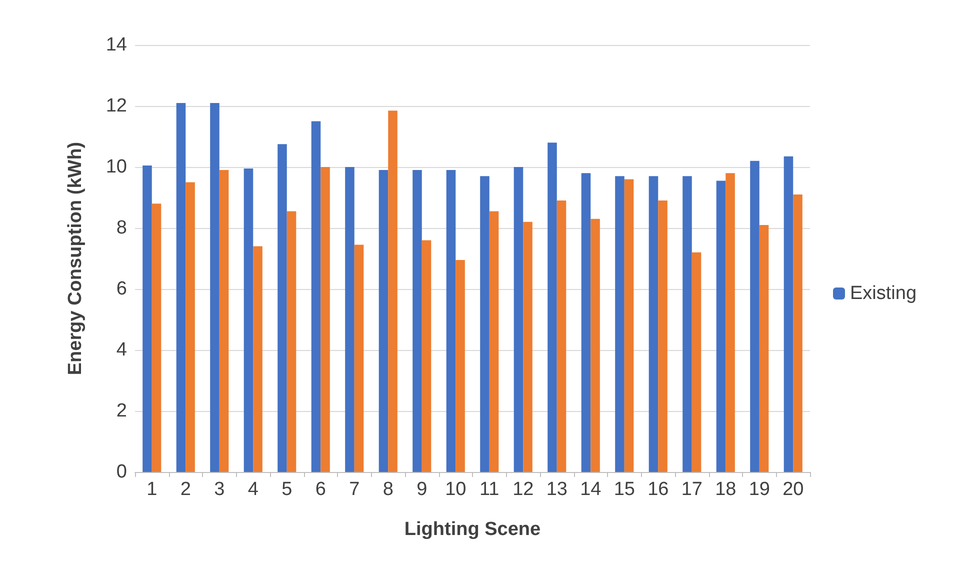 The image size is (973, 587). I want to click on x-tick-label: 4, so click(253, 489).